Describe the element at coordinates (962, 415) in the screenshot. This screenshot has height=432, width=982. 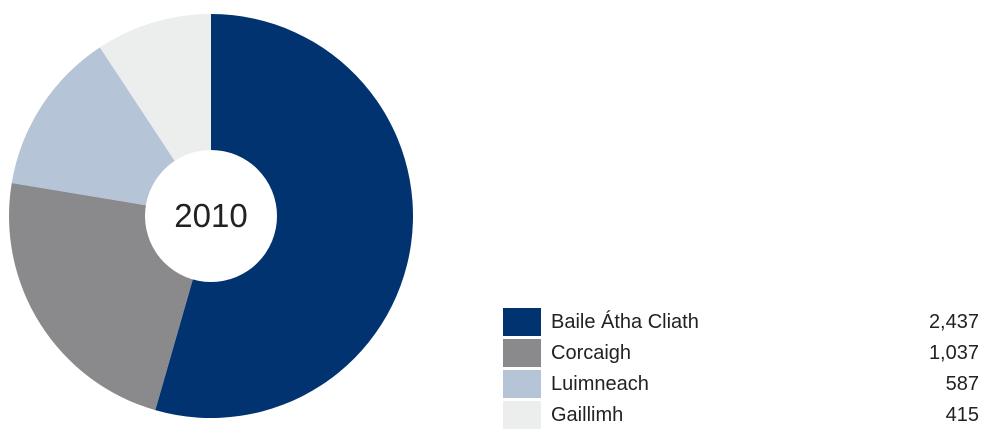
I see `legend-value: 415` at that location.